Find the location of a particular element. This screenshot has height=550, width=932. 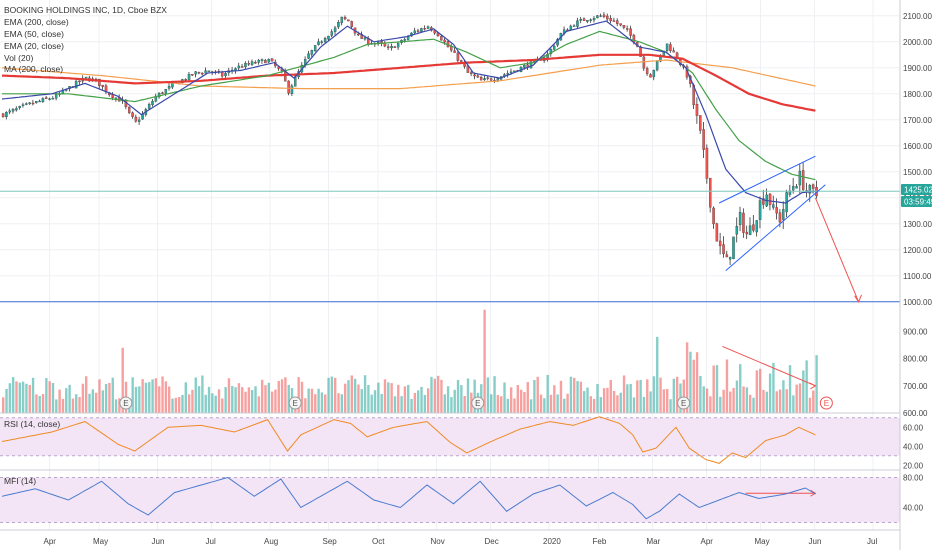

volume-tick-1: 800.00 is located at coordinates (915, 359).